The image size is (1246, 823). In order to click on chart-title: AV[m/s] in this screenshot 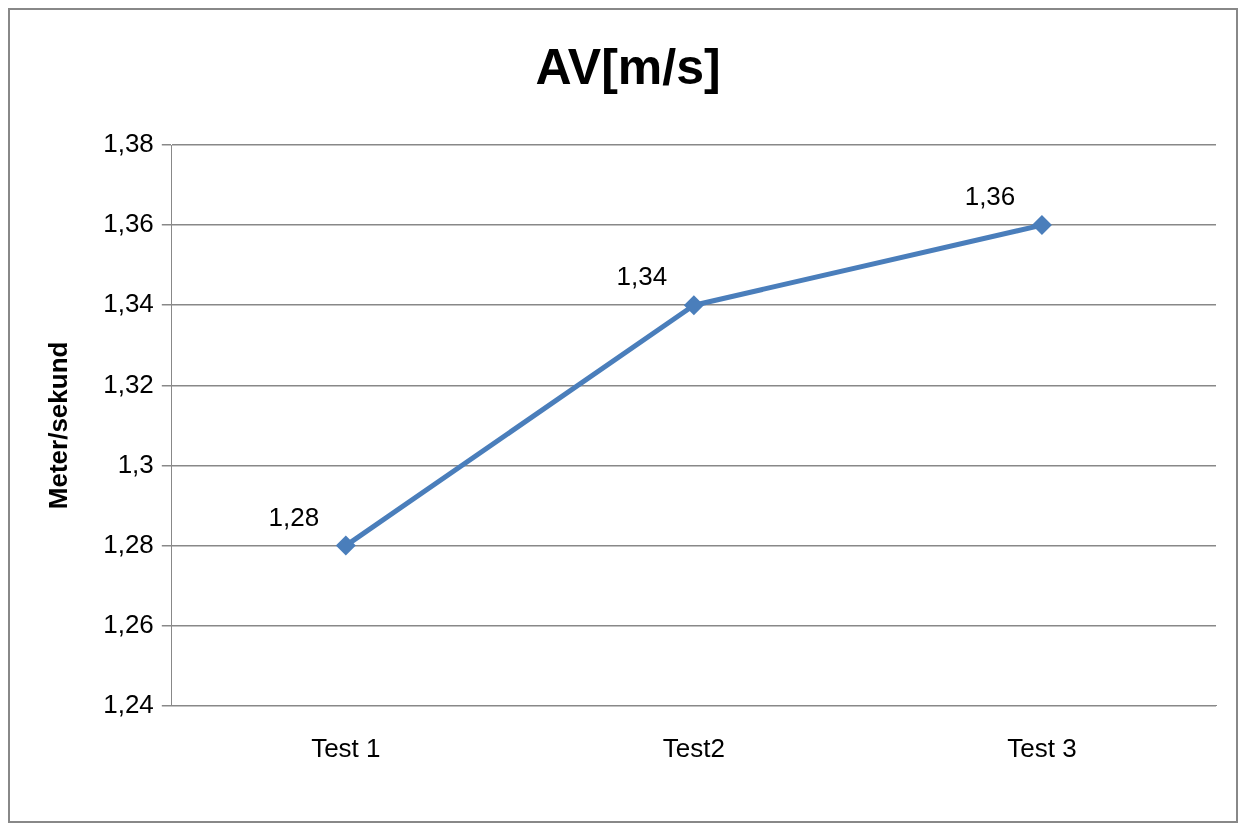, I will do `click(628, 66)`.